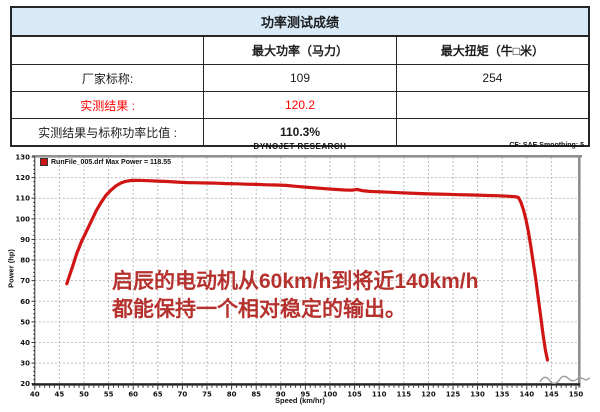 Image resolution: width=600 pixels, height=412 pixels. I want to click on table-title-row: 功率测试成绩, so click(300, 21).